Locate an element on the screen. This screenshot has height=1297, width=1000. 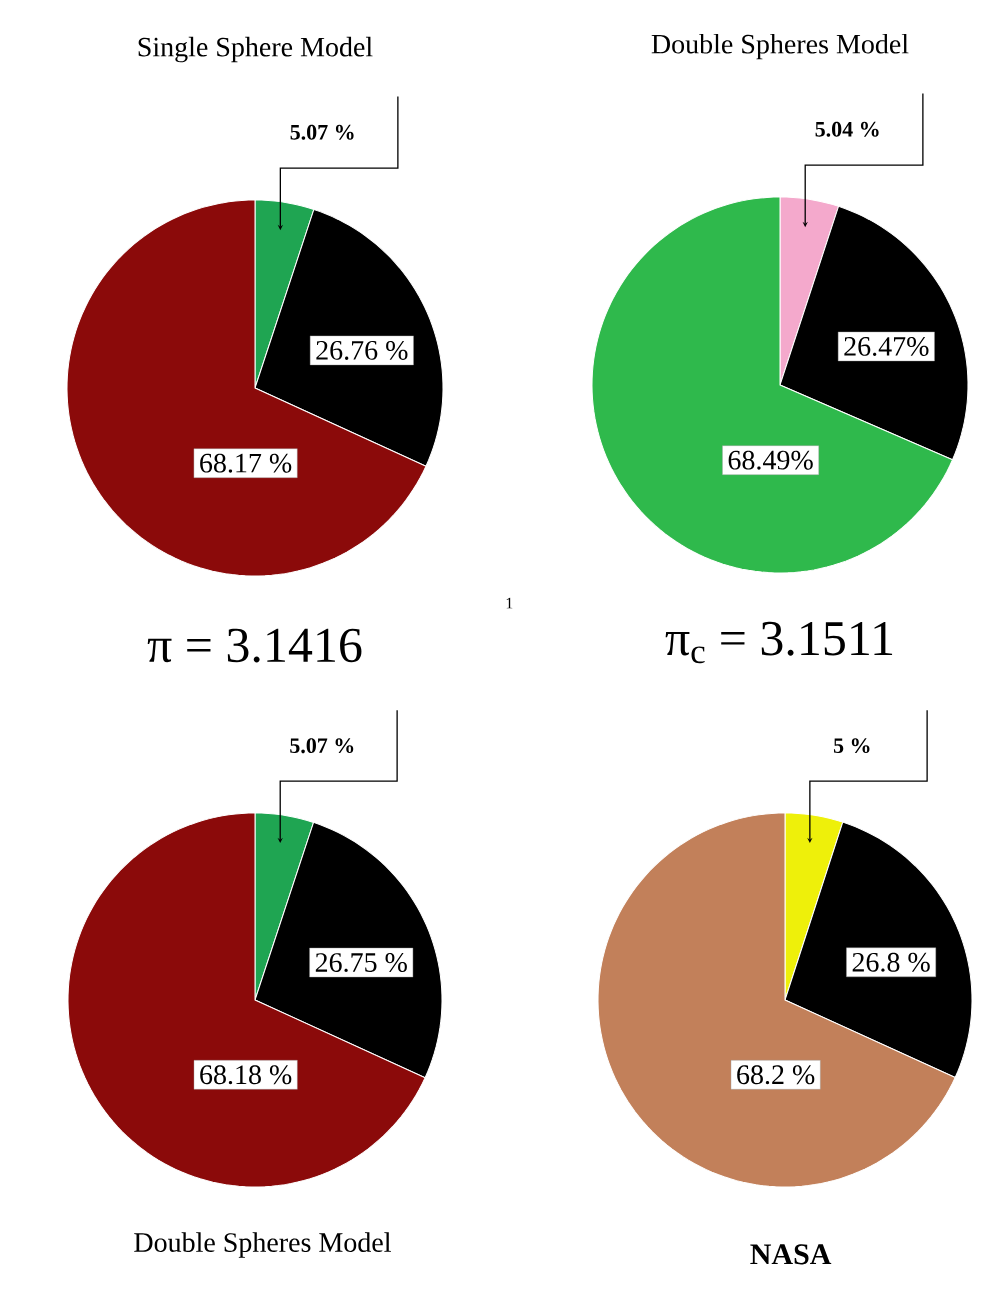
text: Double Spheres Model is located at coordinates (262, 1245).